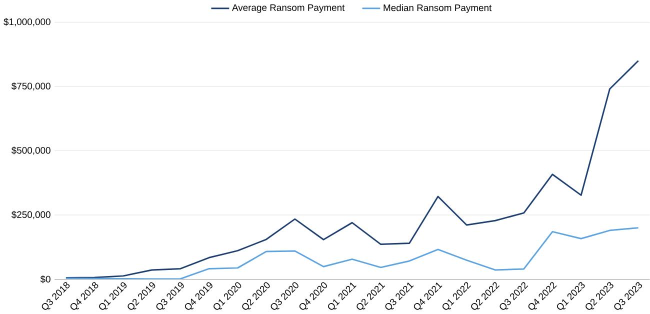 The width and height of the screenshot is (650, 314). What do you see at coordinates (288, 8) in the screenshot?
I see `legend-label: Average Ransom Payment` at bounding box center [288, 8].